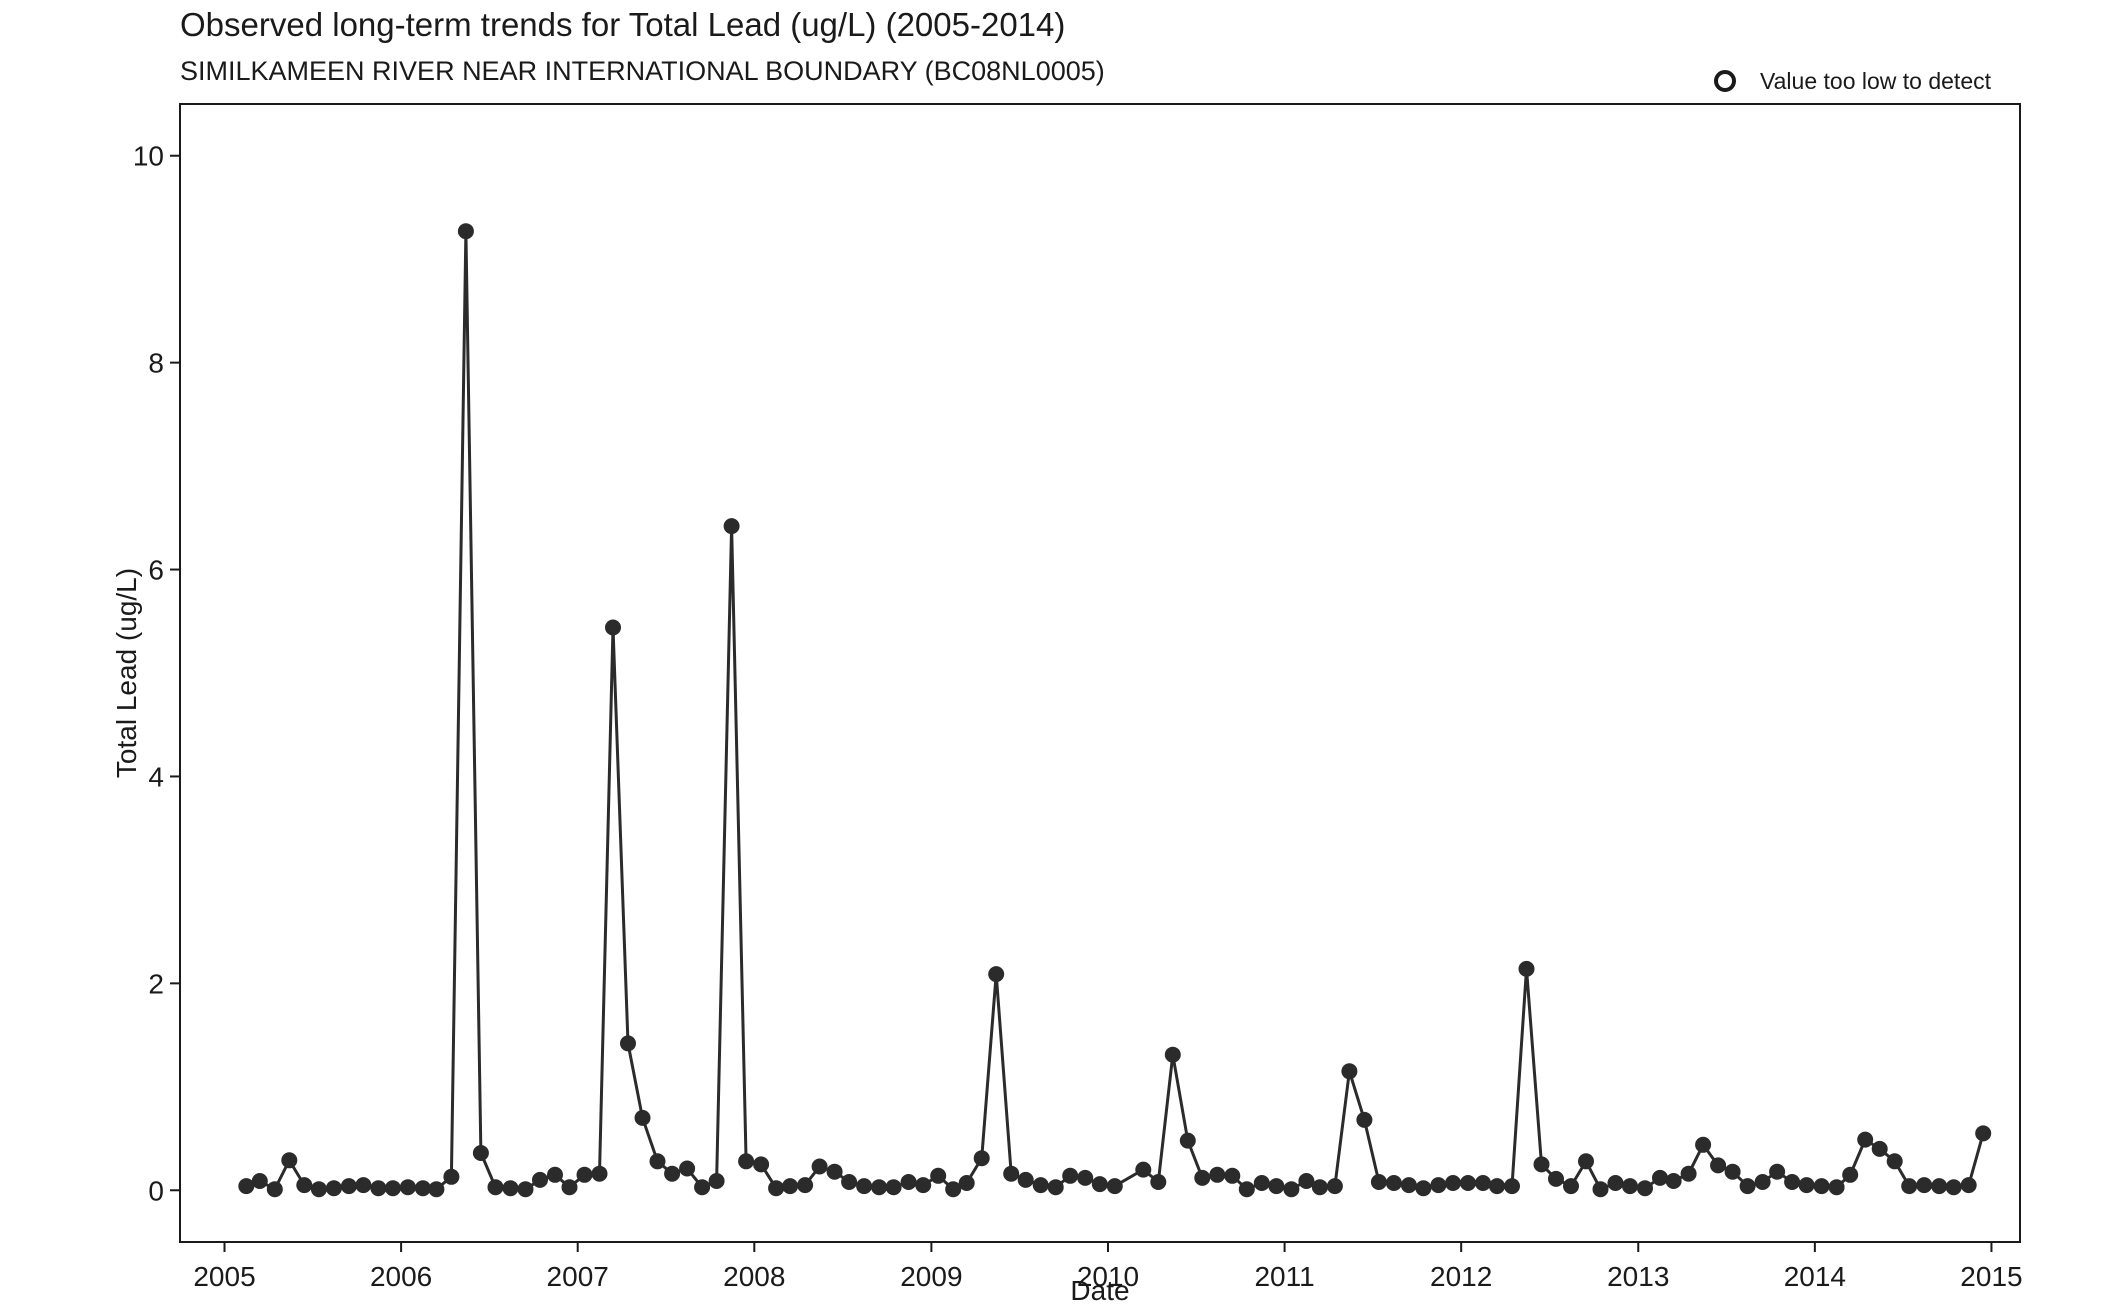  I want to click on x-tick-label: 2012, so click(1461, 1276).